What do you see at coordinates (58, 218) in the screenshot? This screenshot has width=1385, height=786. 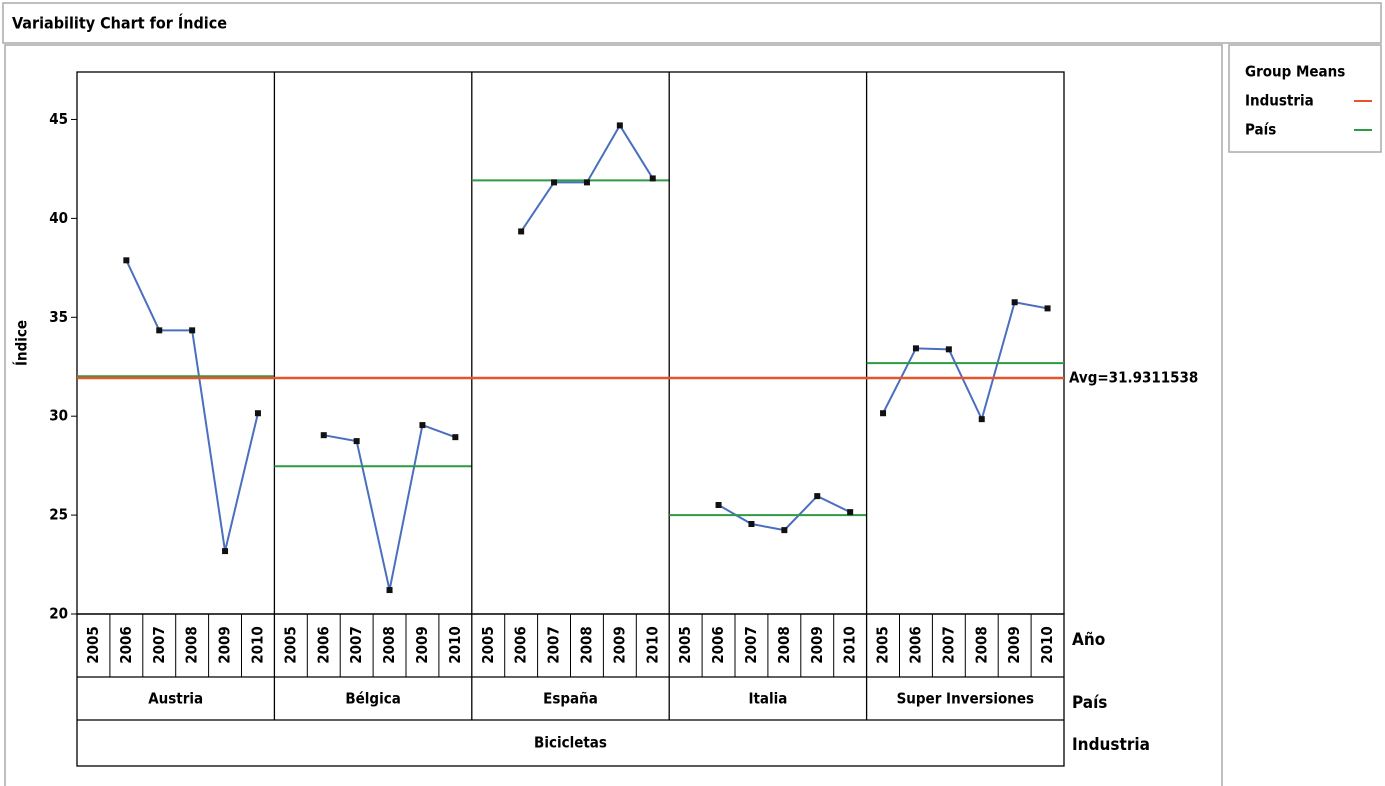 I see `y-tick-label: 40` at bounding box center [58, 218].